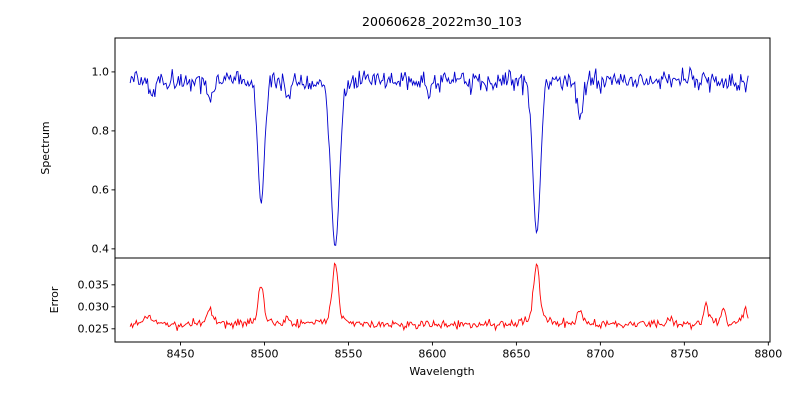 The image size is (800, 404). Describe the element at coordinates (442, 21) in the screenshot. I see `chart-title: 20060628_2022m30_103` at that location.